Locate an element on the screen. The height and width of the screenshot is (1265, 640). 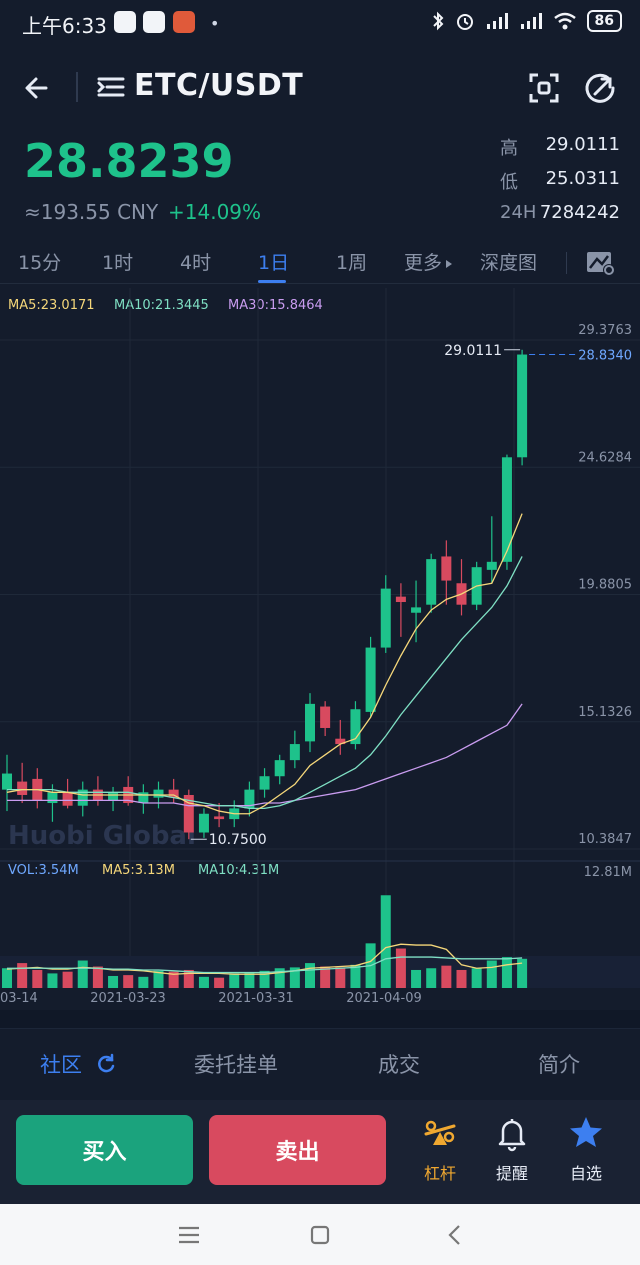
alert-button: 提醒 is located at coordinates (512, 1149).